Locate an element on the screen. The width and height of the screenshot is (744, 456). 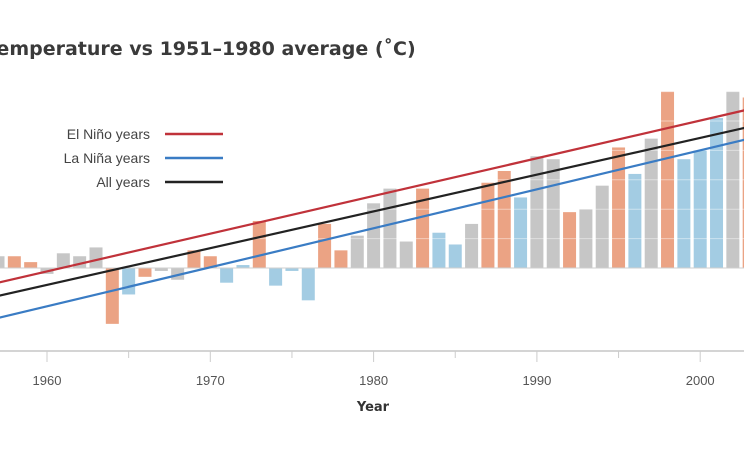
bar-1987 is located at coordinates (488, 225).